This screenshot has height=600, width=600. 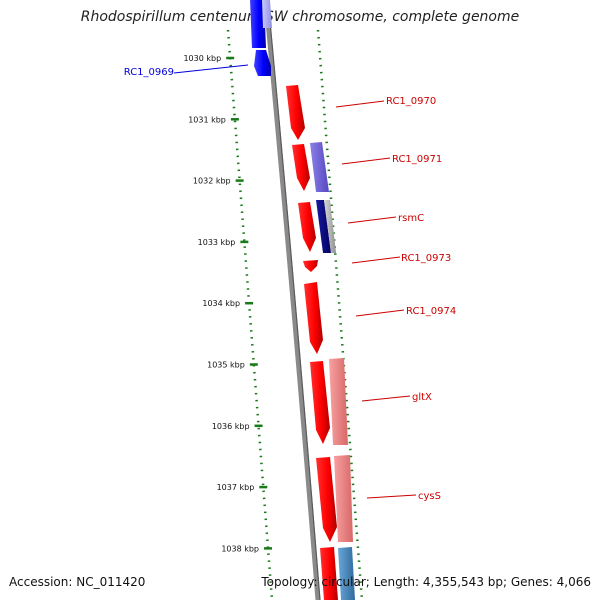 I want to click on tick-label: 1035 kbp, so click(x=226, y=365).